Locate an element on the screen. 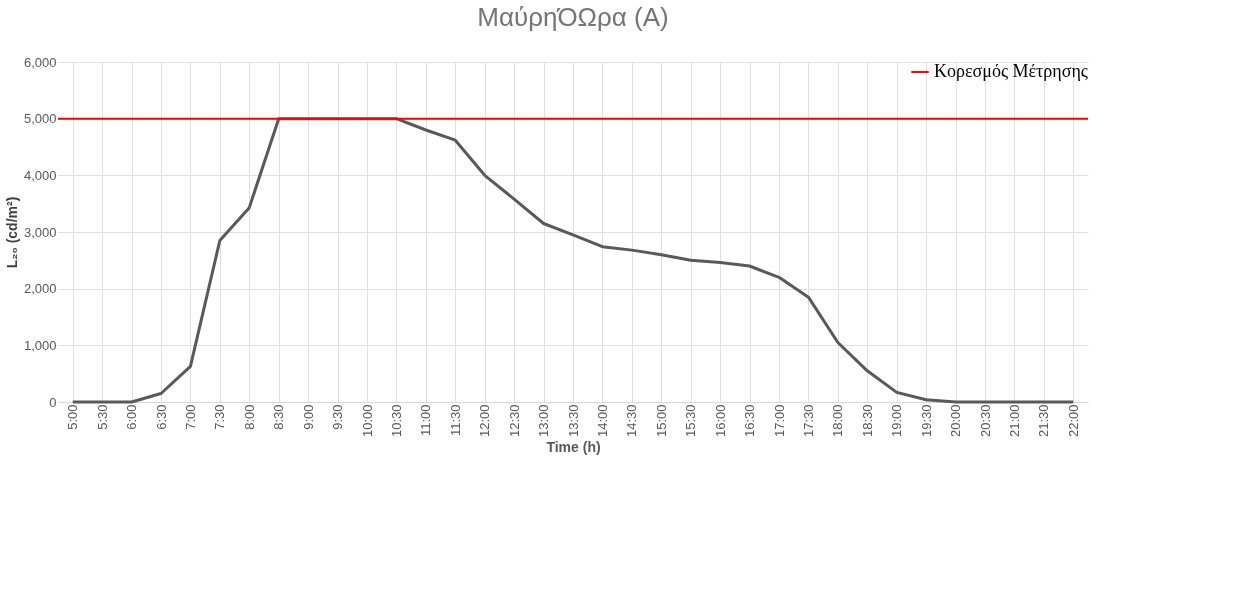 This screenshot has width=1250, height=597. chart-title: ΜαύρηΌΩρα (A) is located at coordinates (573, 17).